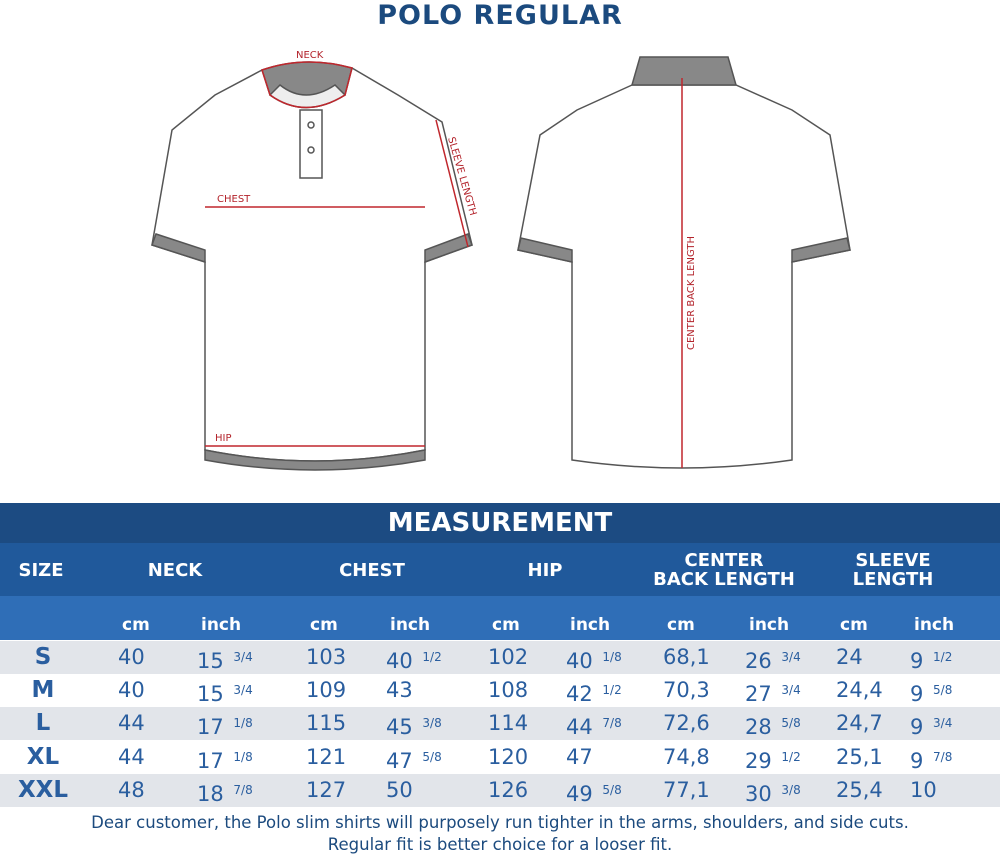 The image size is (1000, 859). Describe the element at coordinates (326, 657) in the screenshot. I see `value-cell: 103` at that location.